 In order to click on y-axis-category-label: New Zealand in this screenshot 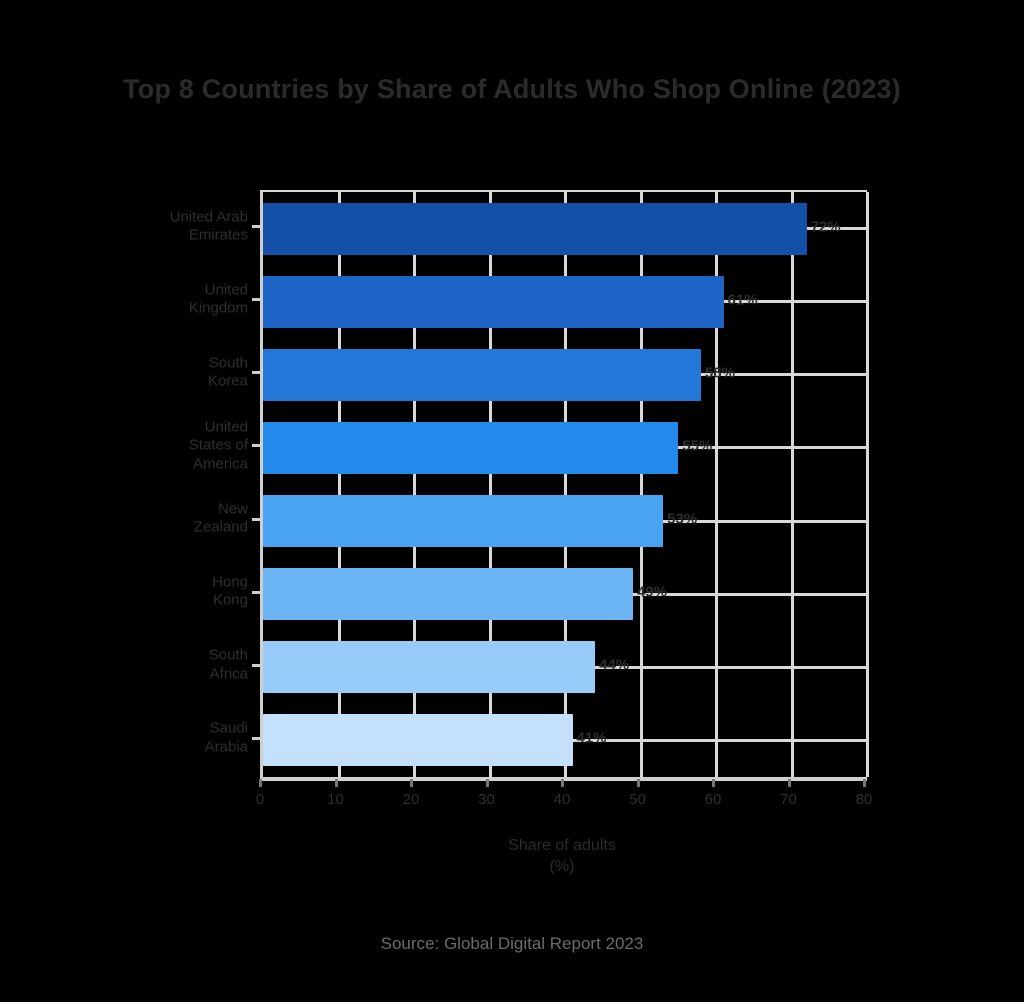, I will do `click(220, 518)`.